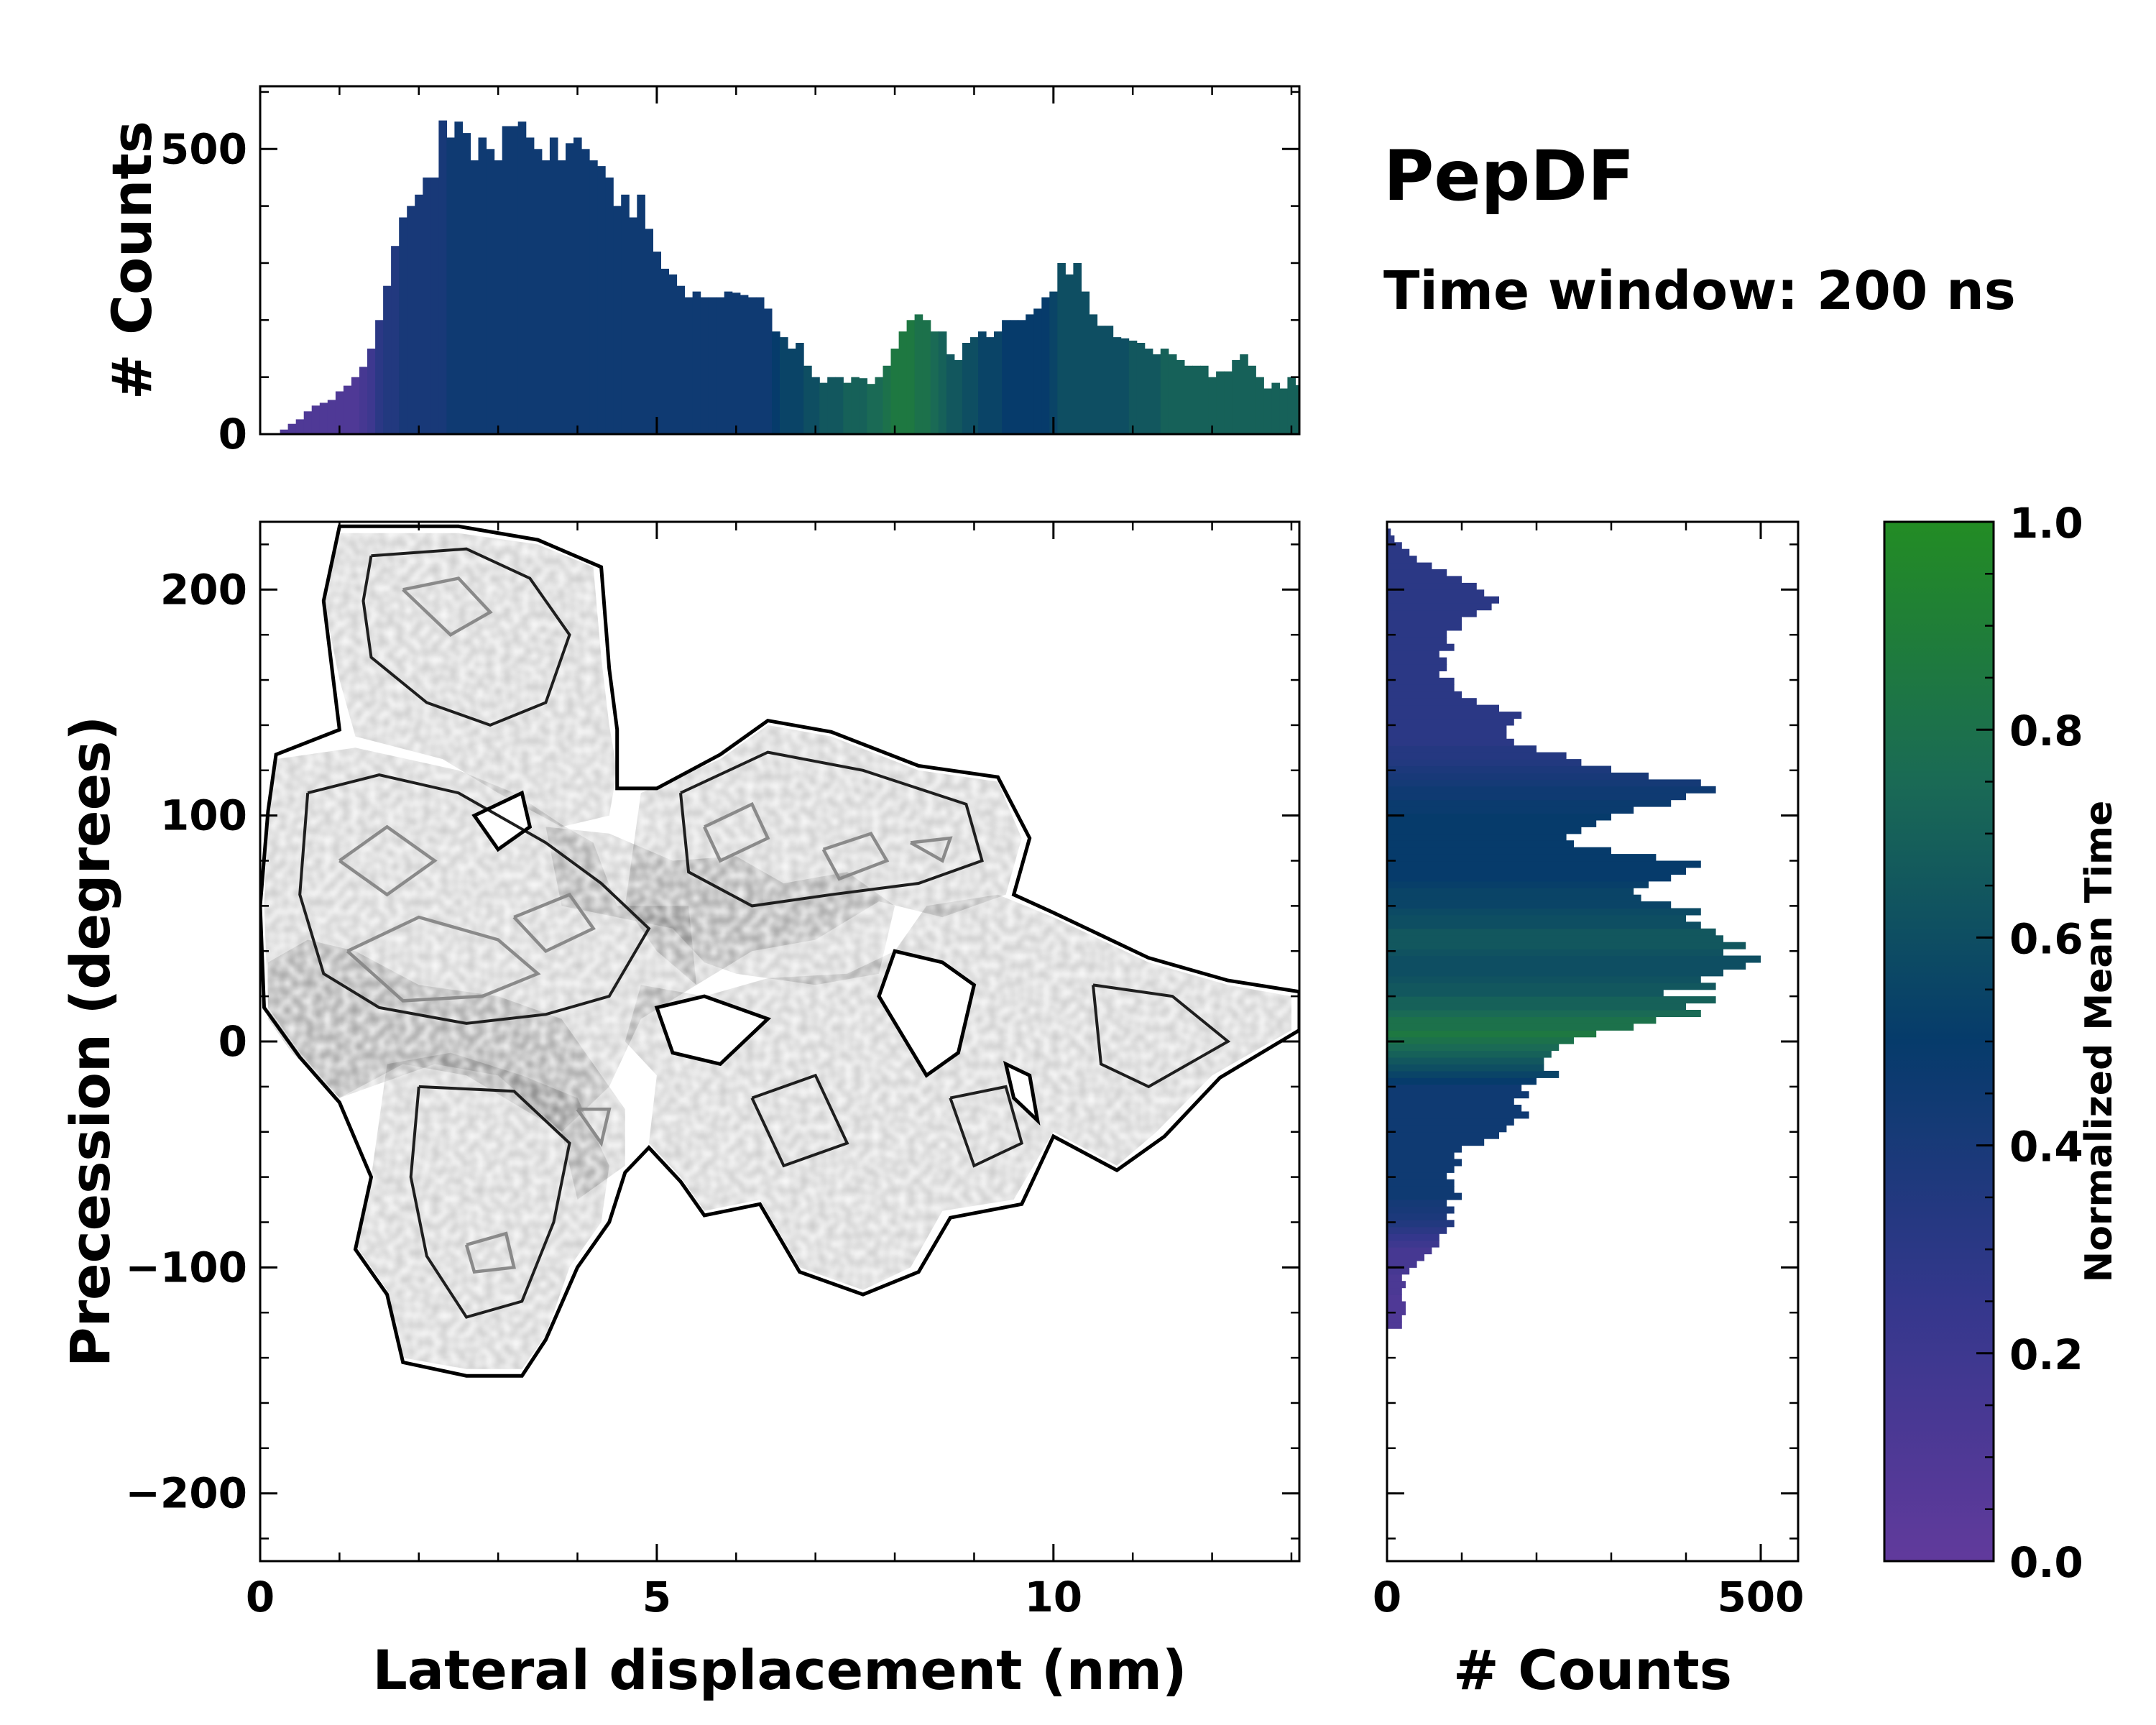 This screenshot has width=2156, height=1725. I want to click on hole-outline, so click(1022, 1093).